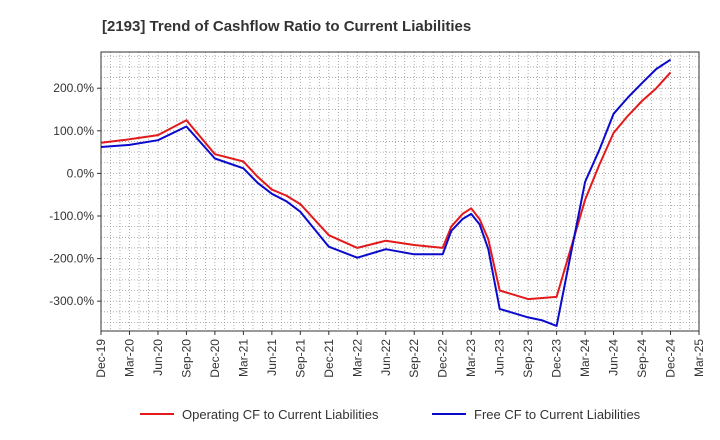 This screenshot has height=440, width=720. Describe the element at coordinates (614, 357) in the screenshot. I see `x-tick-label: Jun-24` at that location.